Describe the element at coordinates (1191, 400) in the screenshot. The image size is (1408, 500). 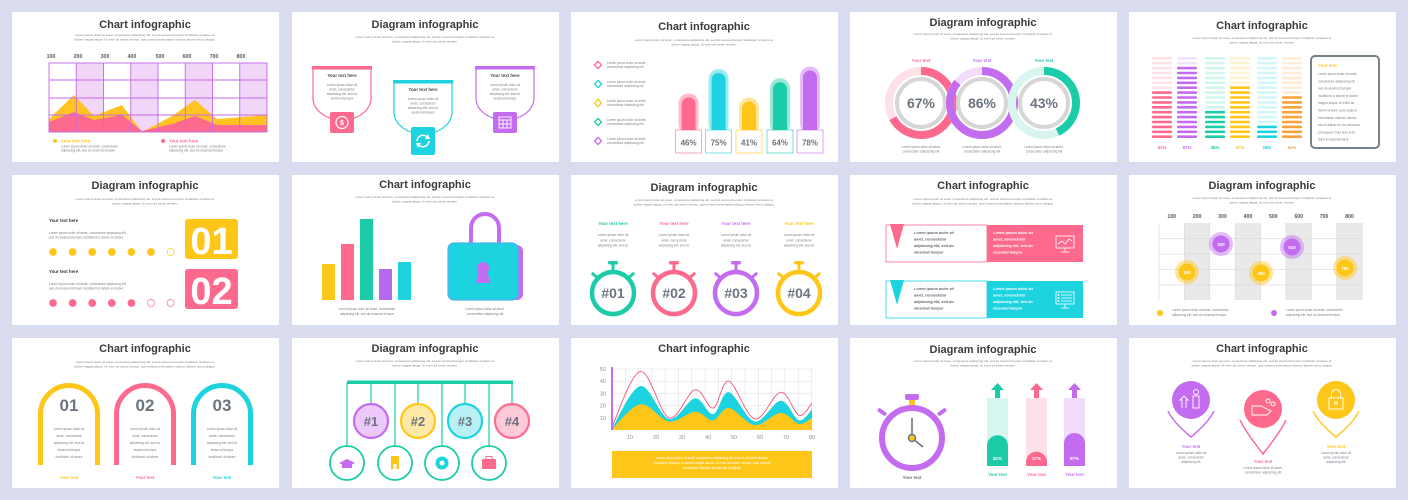
I see `pin-circle` at that location.